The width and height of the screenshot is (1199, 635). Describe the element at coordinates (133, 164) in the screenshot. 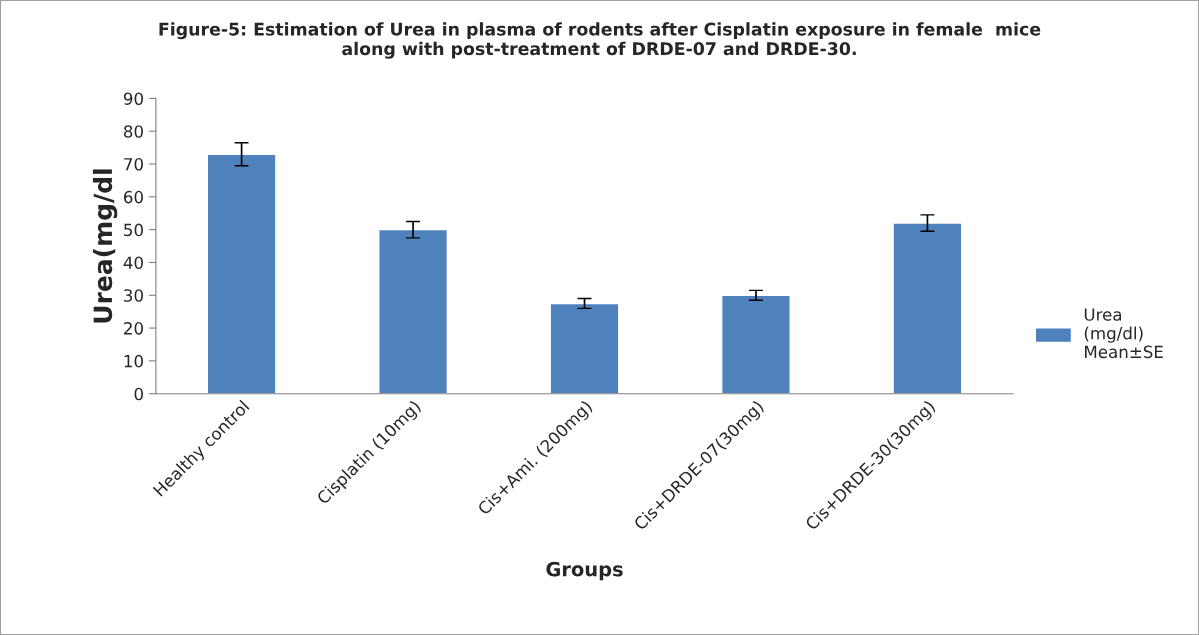

I see `y-tick-label: 70` at that location.